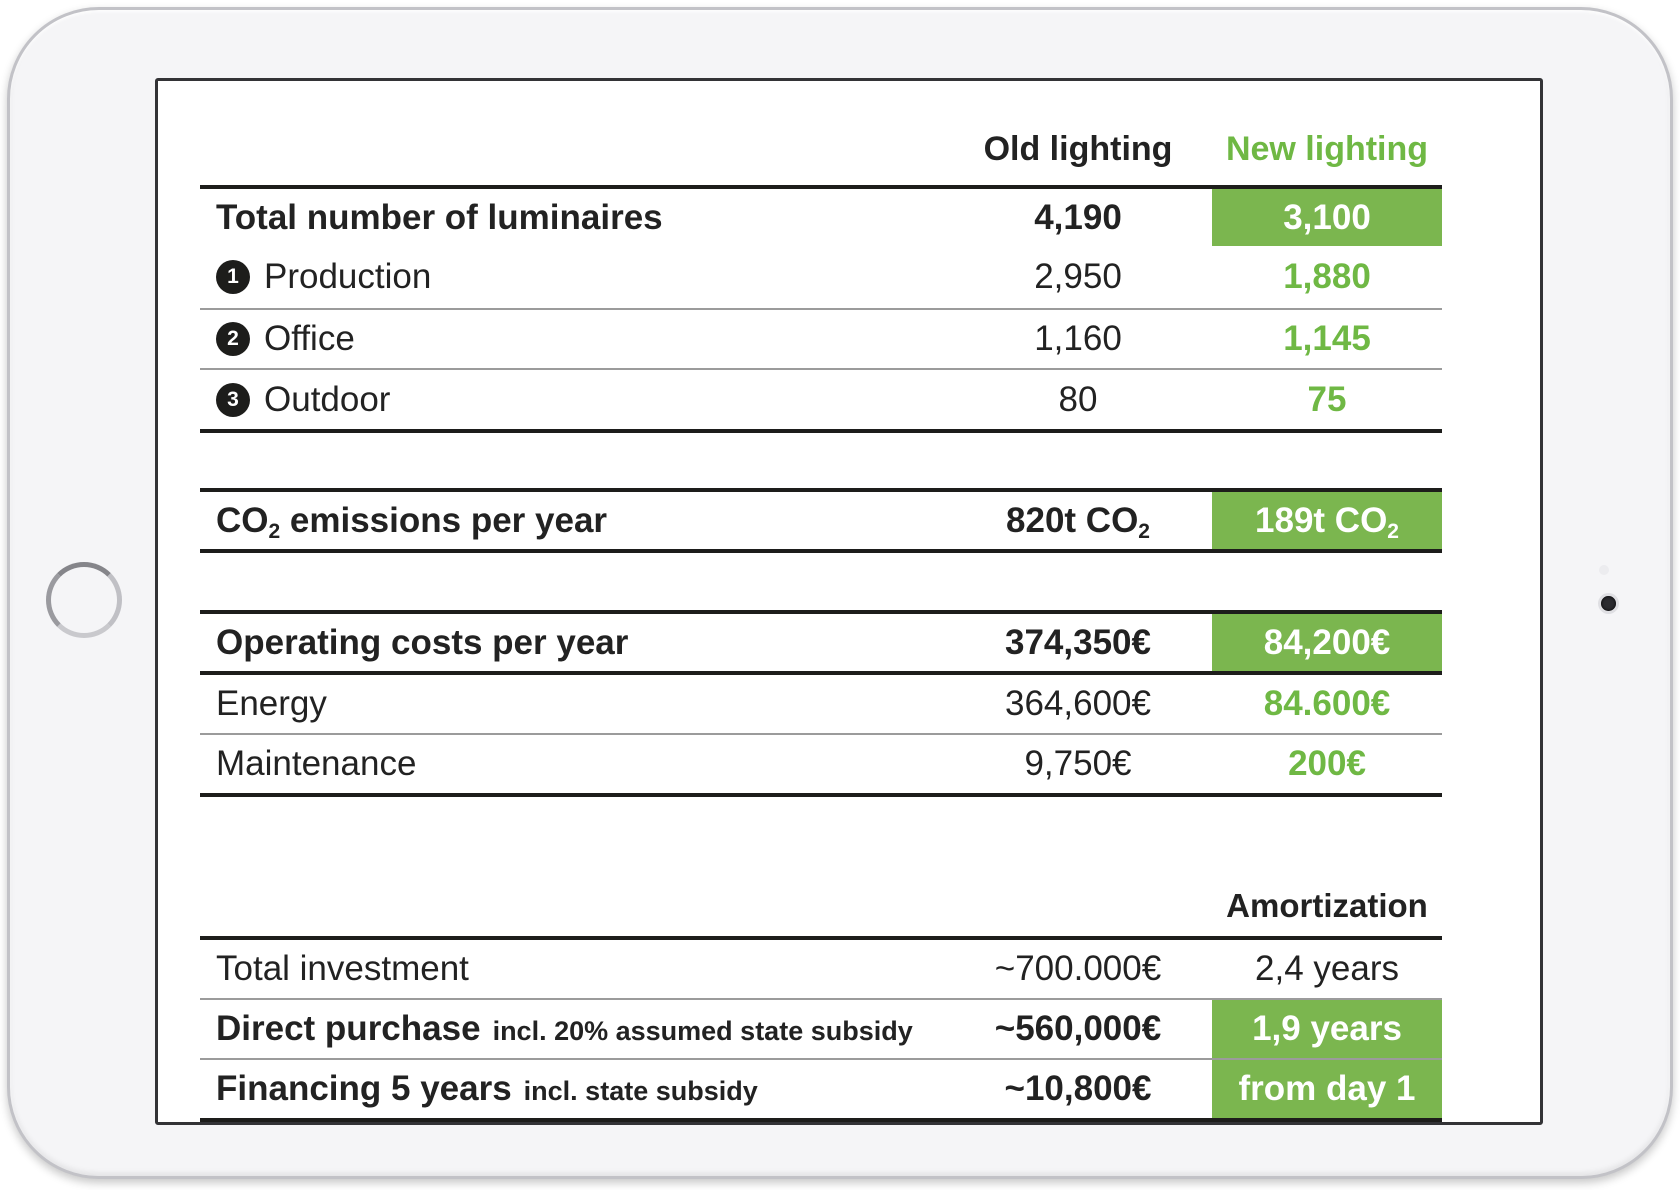  I want to click on amortization-header-row: Amortization, so click(821, 905).